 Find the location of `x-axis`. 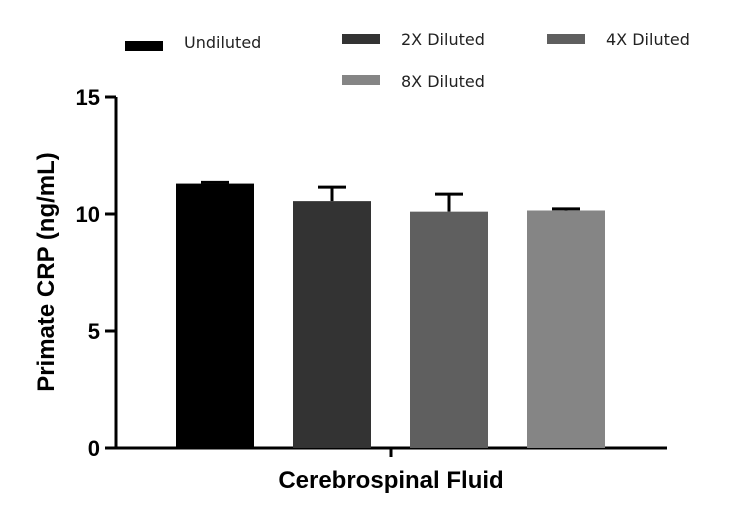

x-axis is located at coordinates (390, 451).